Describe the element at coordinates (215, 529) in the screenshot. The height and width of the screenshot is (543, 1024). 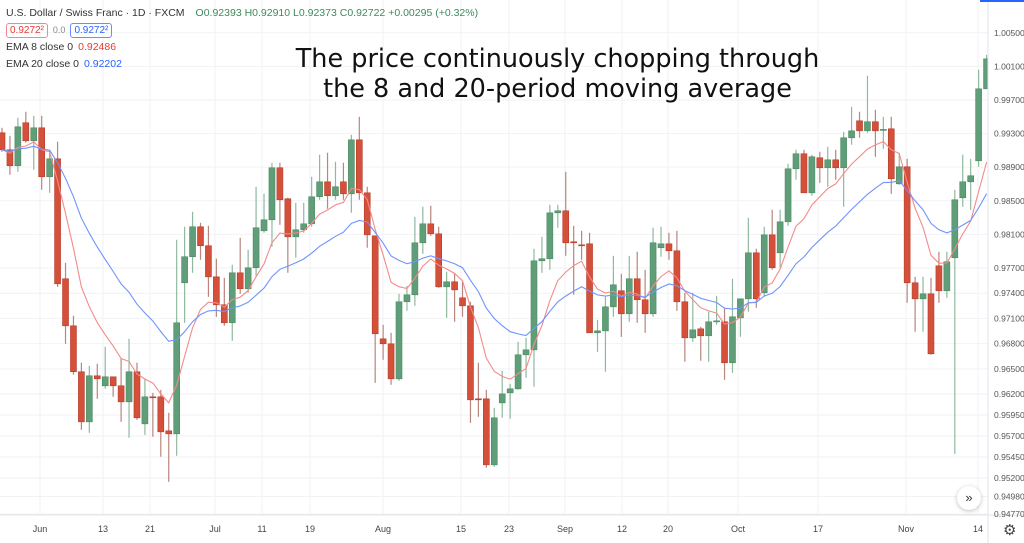
I see `time-tick-label: Jul` at that location.